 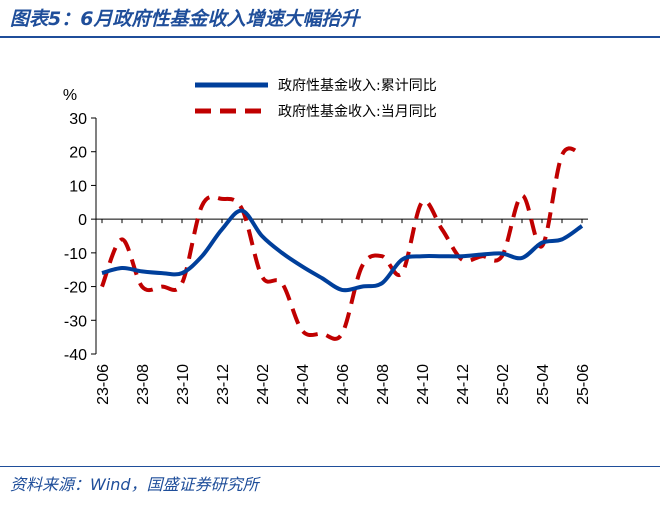 What do you see at coordinates (70, 95) in the screenshot?
I see `y-axis-unit: %` at bounding box center [70, 95].